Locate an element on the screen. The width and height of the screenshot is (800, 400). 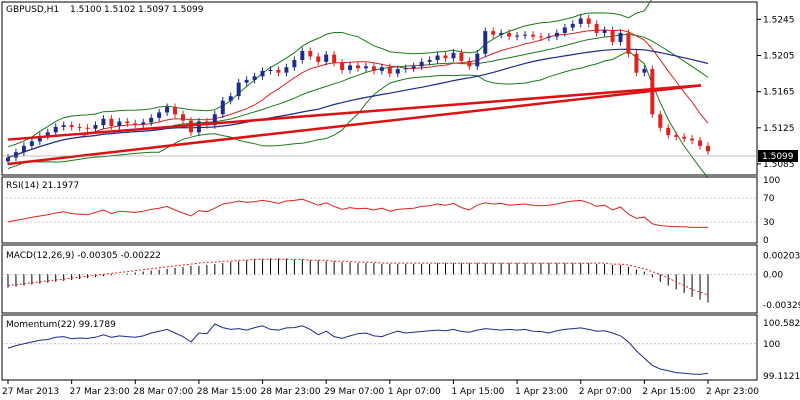
macd-tick-label: -0.00329 is located at coordinates (781, 306).